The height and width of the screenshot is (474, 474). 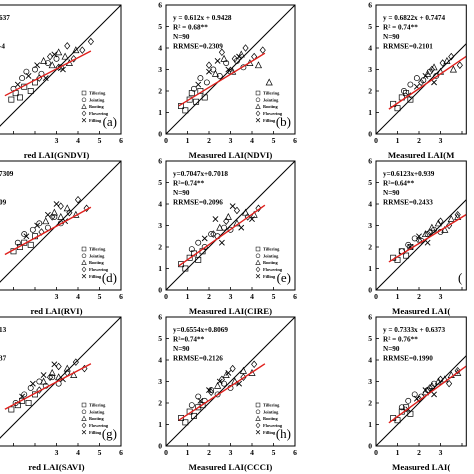 I want to click on x-axis-label: Measured LAI(M, so click(x=421, y=155).